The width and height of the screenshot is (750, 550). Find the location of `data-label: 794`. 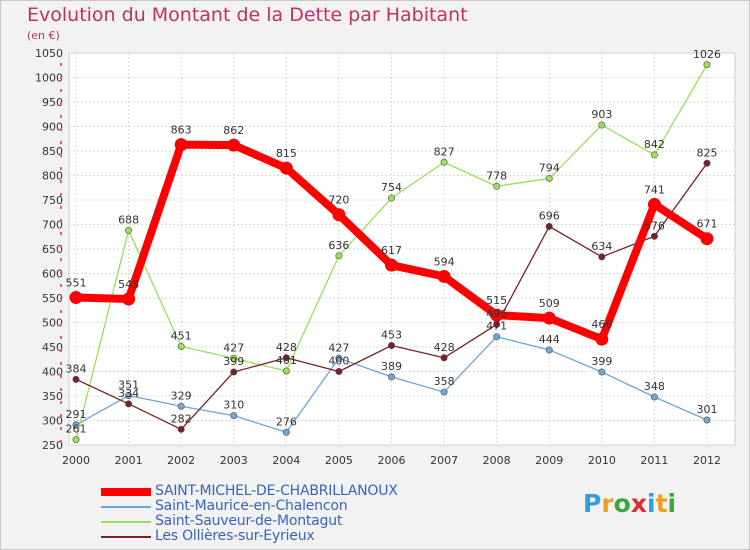

data-label: 794 is located at coordinates (549, 167).